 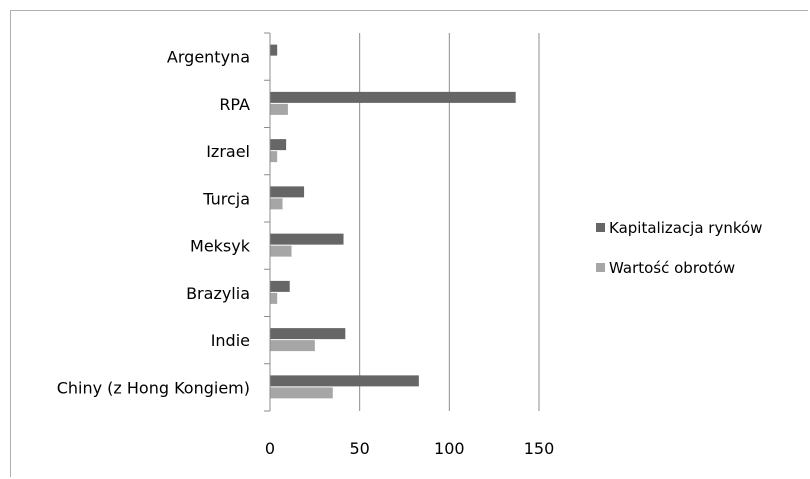 I want to click on legend-label-1: Wartość obrotów, so click(x=672, y=268).